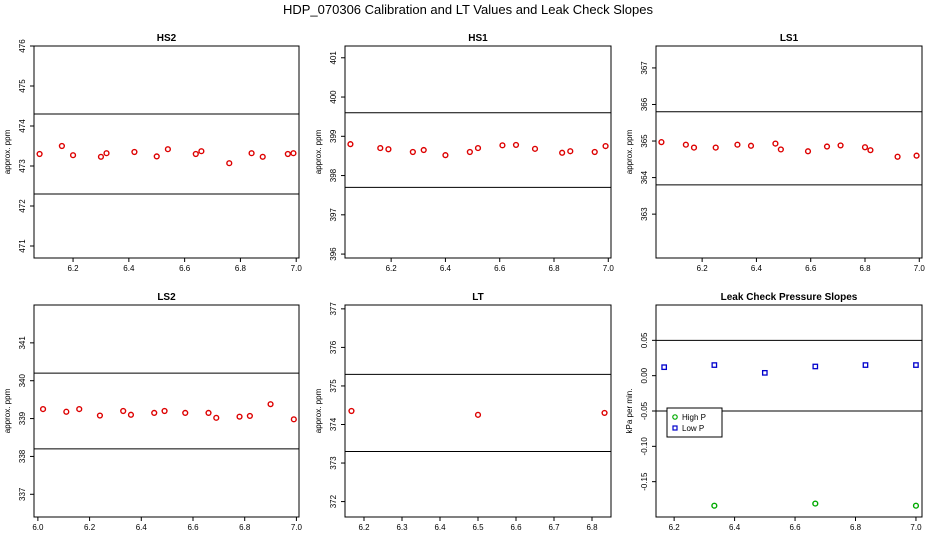 The width and height of the screenshot is (936, 540). Describe the element at coordinates (795, 527) in the screenshot. I see `x-tick-label-leak-2: 6.6` at that location.